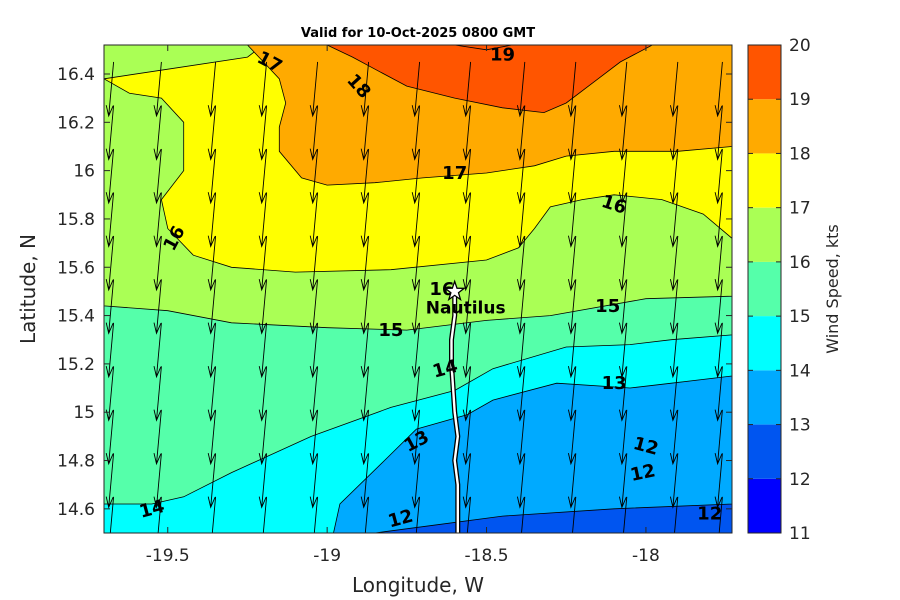 This screenshot has height=600, width=900. I want to click on y-tick-label: 14.8, so click(76, 462).